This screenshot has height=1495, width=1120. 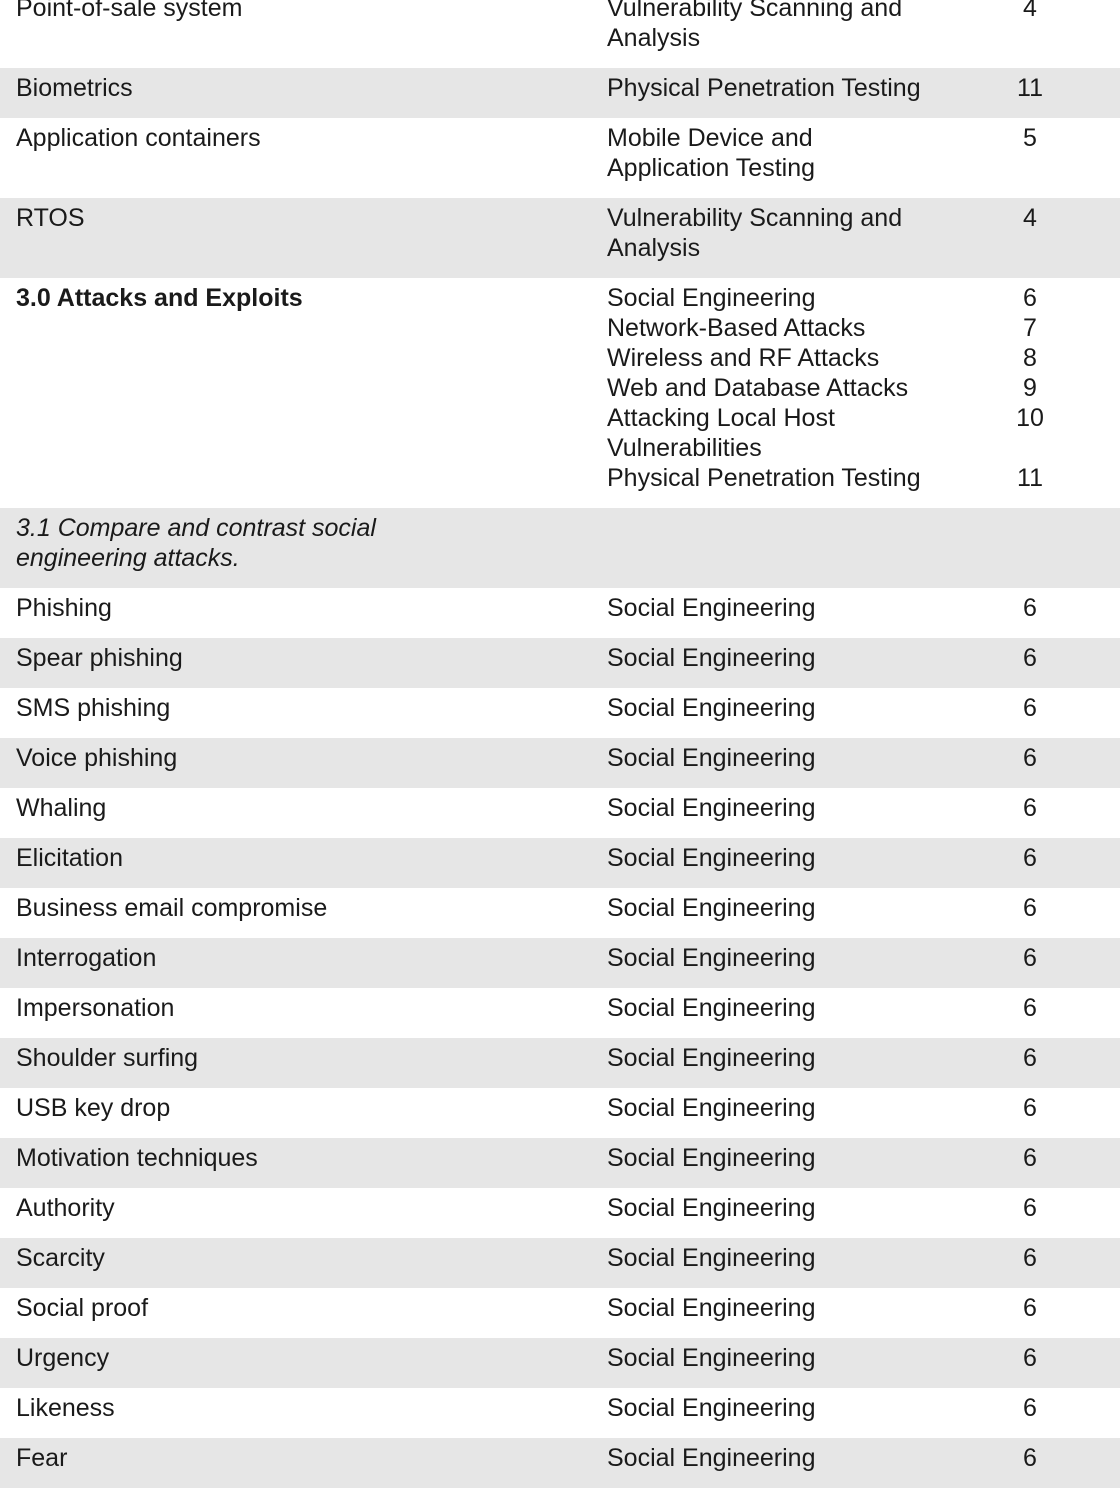 What do you see at coordinates (755, 26) in the screenshot?
I see `chapter-title: Vulnerability Scanning and Analysis` at bounding box center [755, 26].